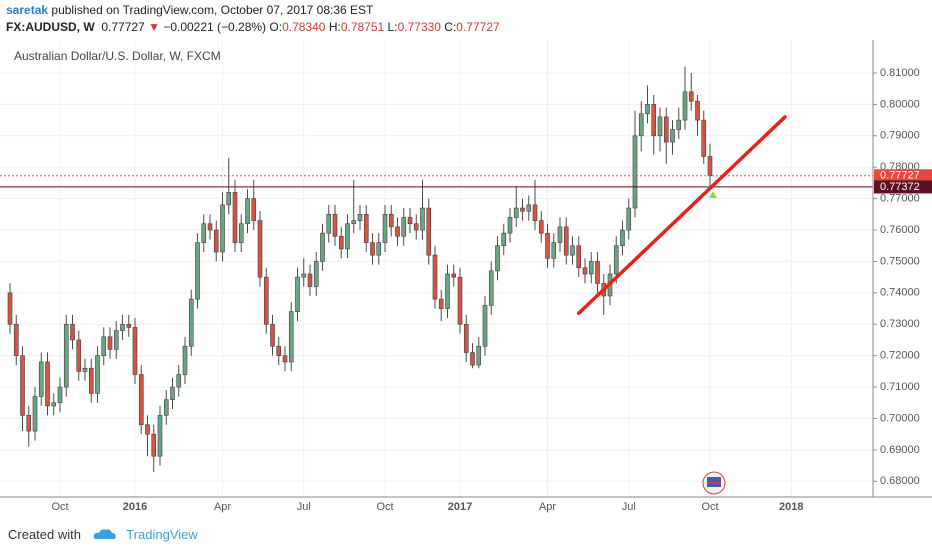  I want to click on y-tick-label: 0.69000, so click(900, 450).